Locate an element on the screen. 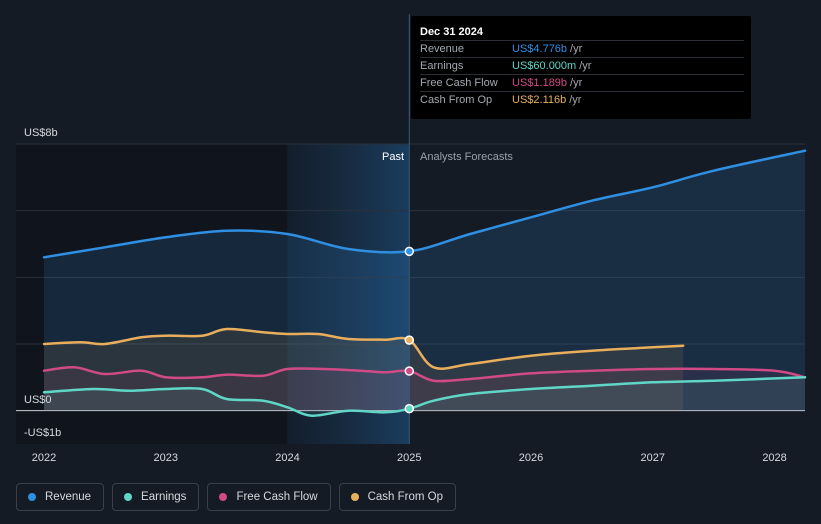  tooltip-value: US$1.189b/yr is located at coordinates (547, 83).